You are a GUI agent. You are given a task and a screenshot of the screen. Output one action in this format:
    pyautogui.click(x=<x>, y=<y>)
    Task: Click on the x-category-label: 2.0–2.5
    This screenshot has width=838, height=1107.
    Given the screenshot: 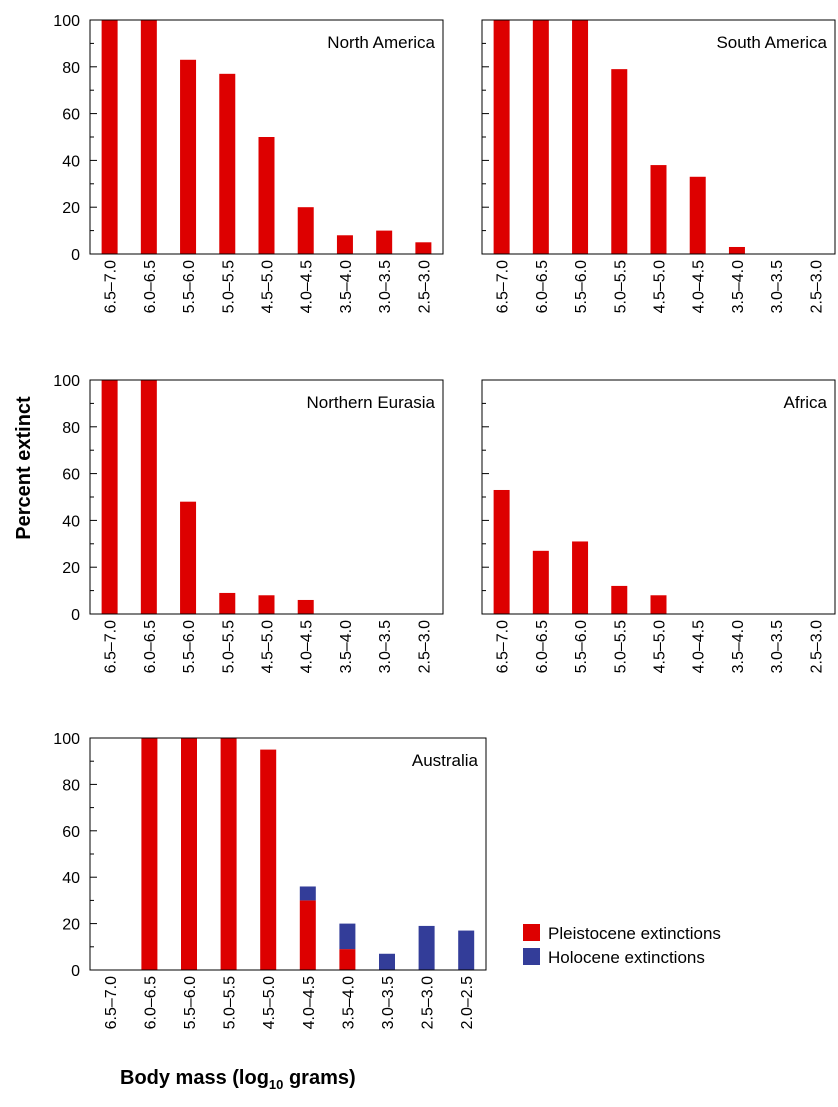 What is the action you would take?
    pyautogui.click(x=467, y=1002)
    